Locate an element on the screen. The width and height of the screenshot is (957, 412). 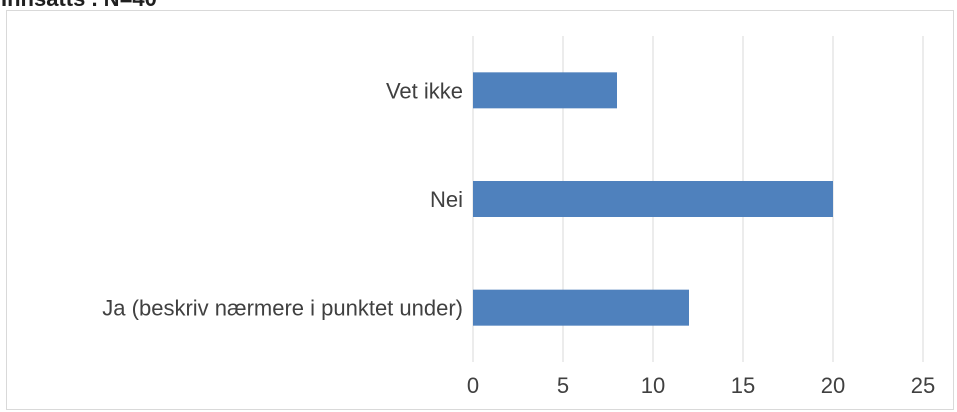
x-tick-label: 10 is located at coordinates (653, 385).